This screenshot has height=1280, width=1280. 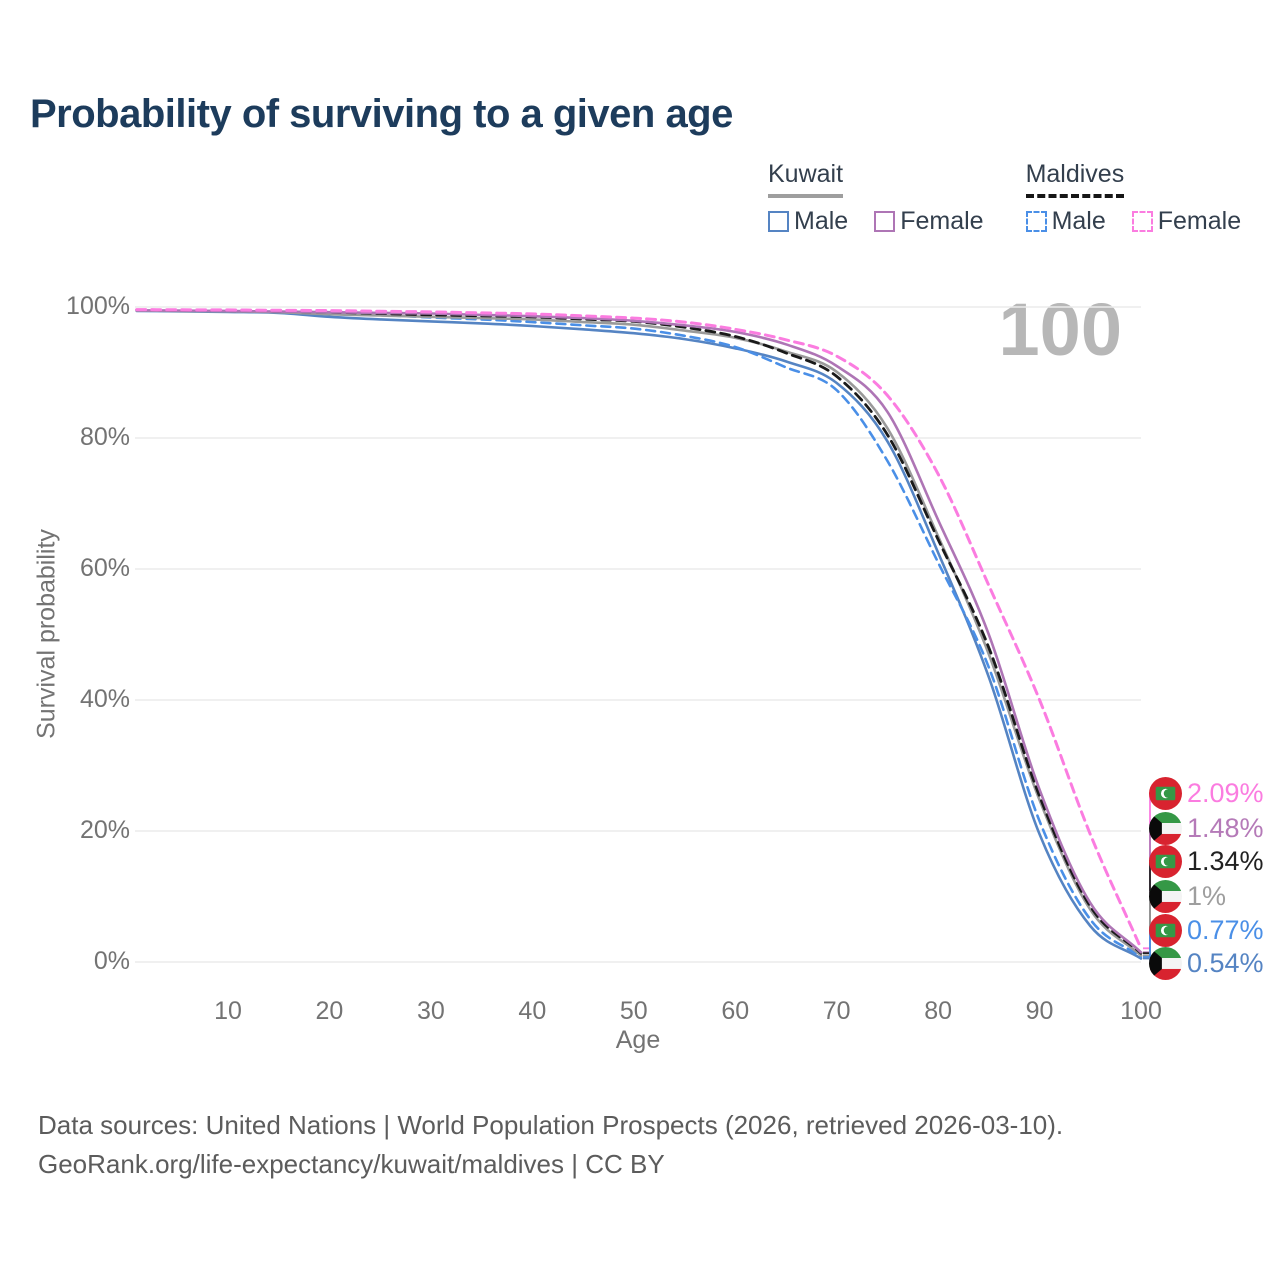 I want to click on legend-item-maldives-female: Female, so click(x=1186, y=221).